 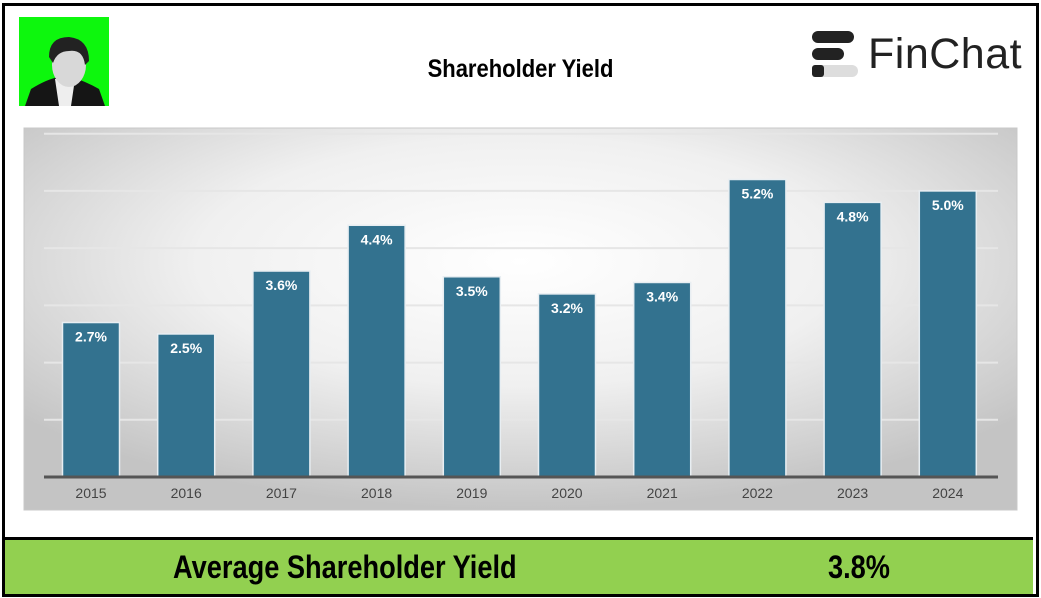 I want to click on x-tick-label: 2017, so click(x=281, y=493).